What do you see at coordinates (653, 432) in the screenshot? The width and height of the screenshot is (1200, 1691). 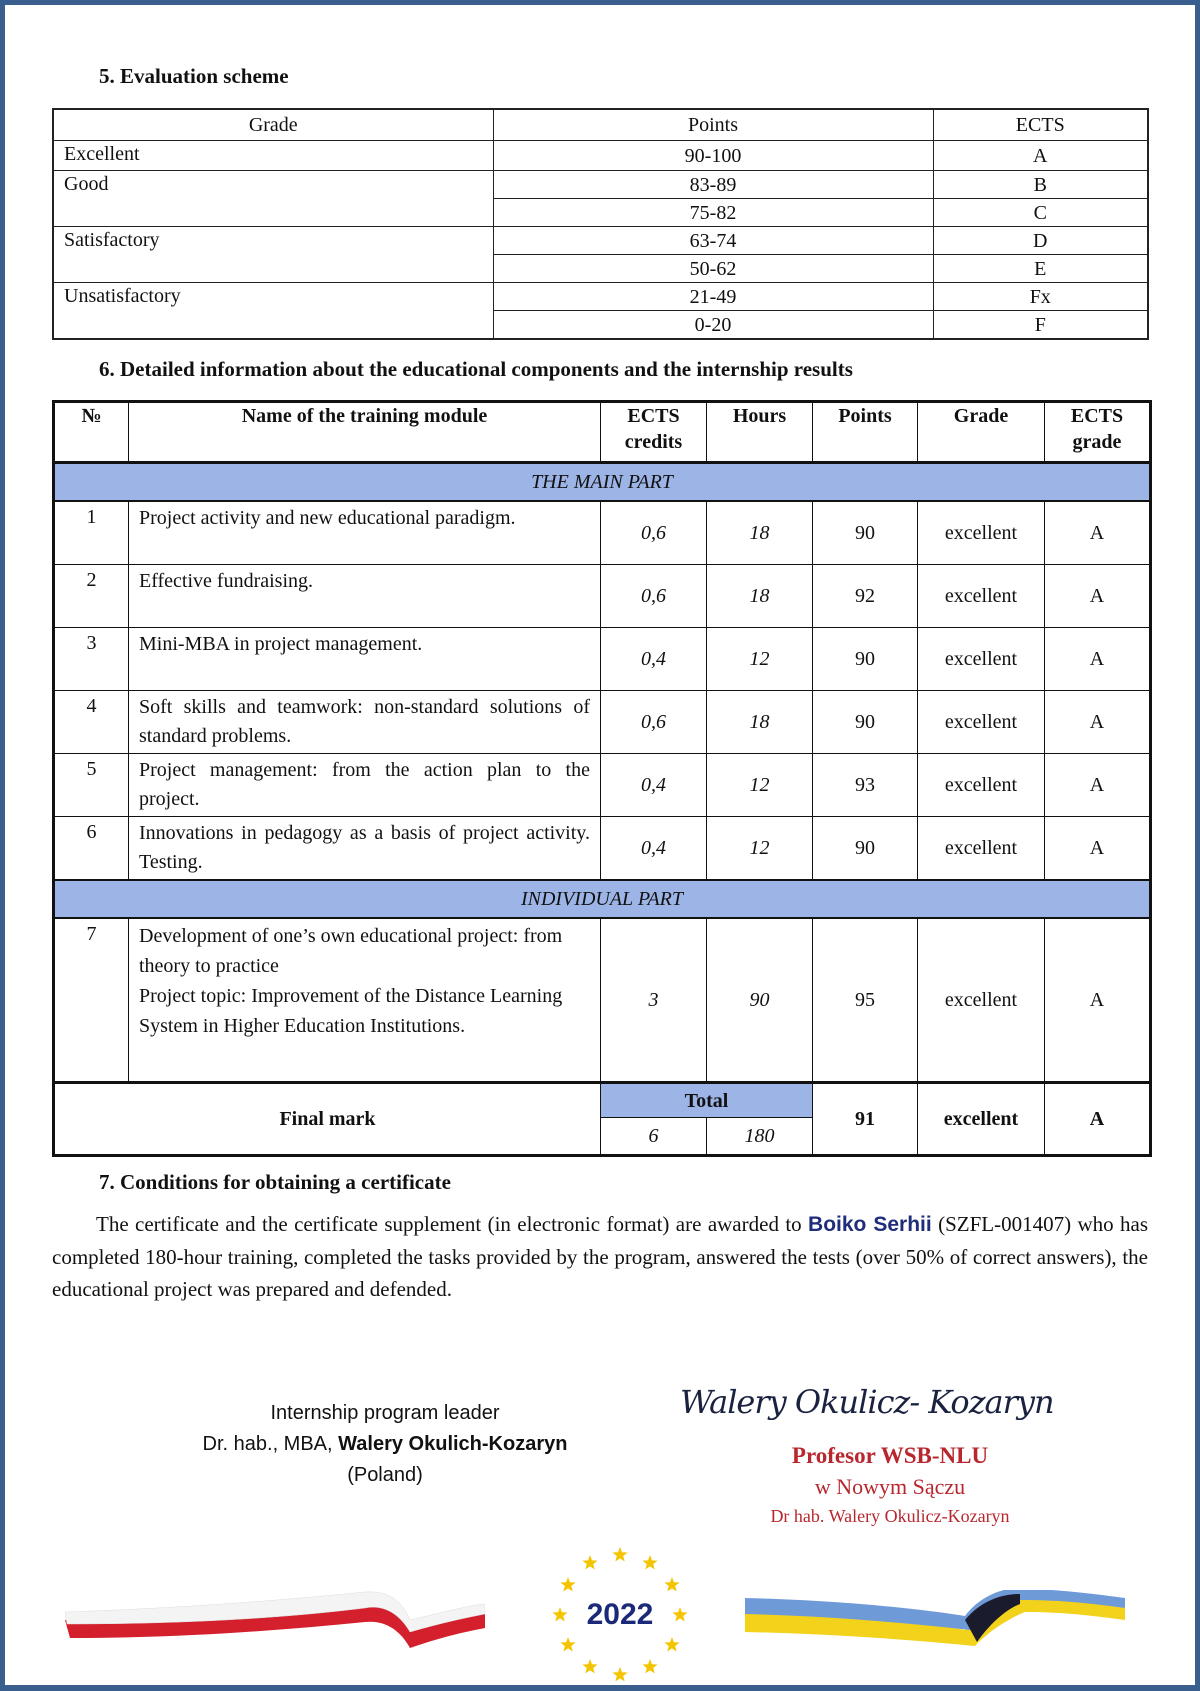 I see `header-ects: ECTS credits` at bounding box center [653, 432].